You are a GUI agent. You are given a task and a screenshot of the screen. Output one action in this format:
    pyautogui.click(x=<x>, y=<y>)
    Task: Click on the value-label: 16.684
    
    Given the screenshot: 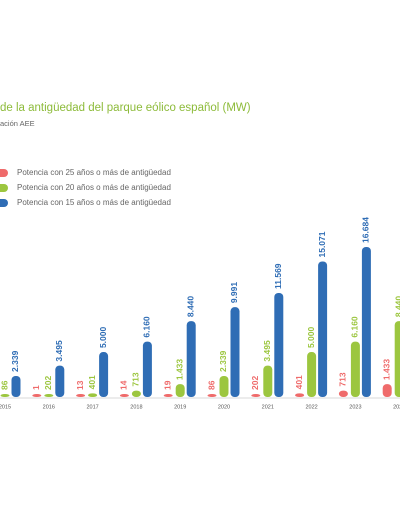 What is the action you would take?
    pyautogui.click(x=366, y=230)
    